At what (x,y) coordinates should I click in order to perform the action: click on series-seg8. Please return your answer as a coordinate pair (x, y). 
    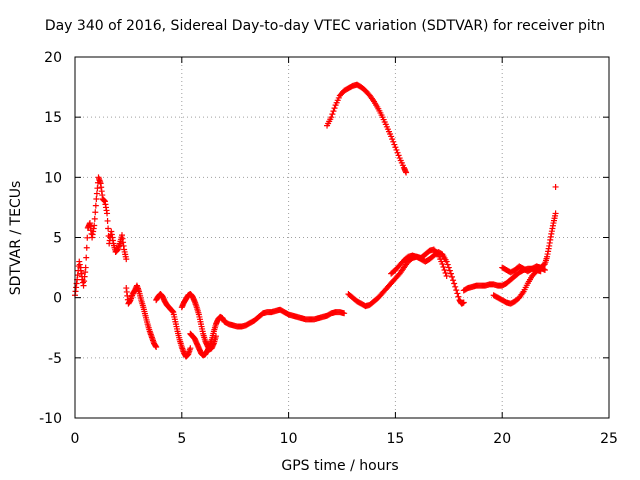
    Looking at the image, I should click on (419, 263).